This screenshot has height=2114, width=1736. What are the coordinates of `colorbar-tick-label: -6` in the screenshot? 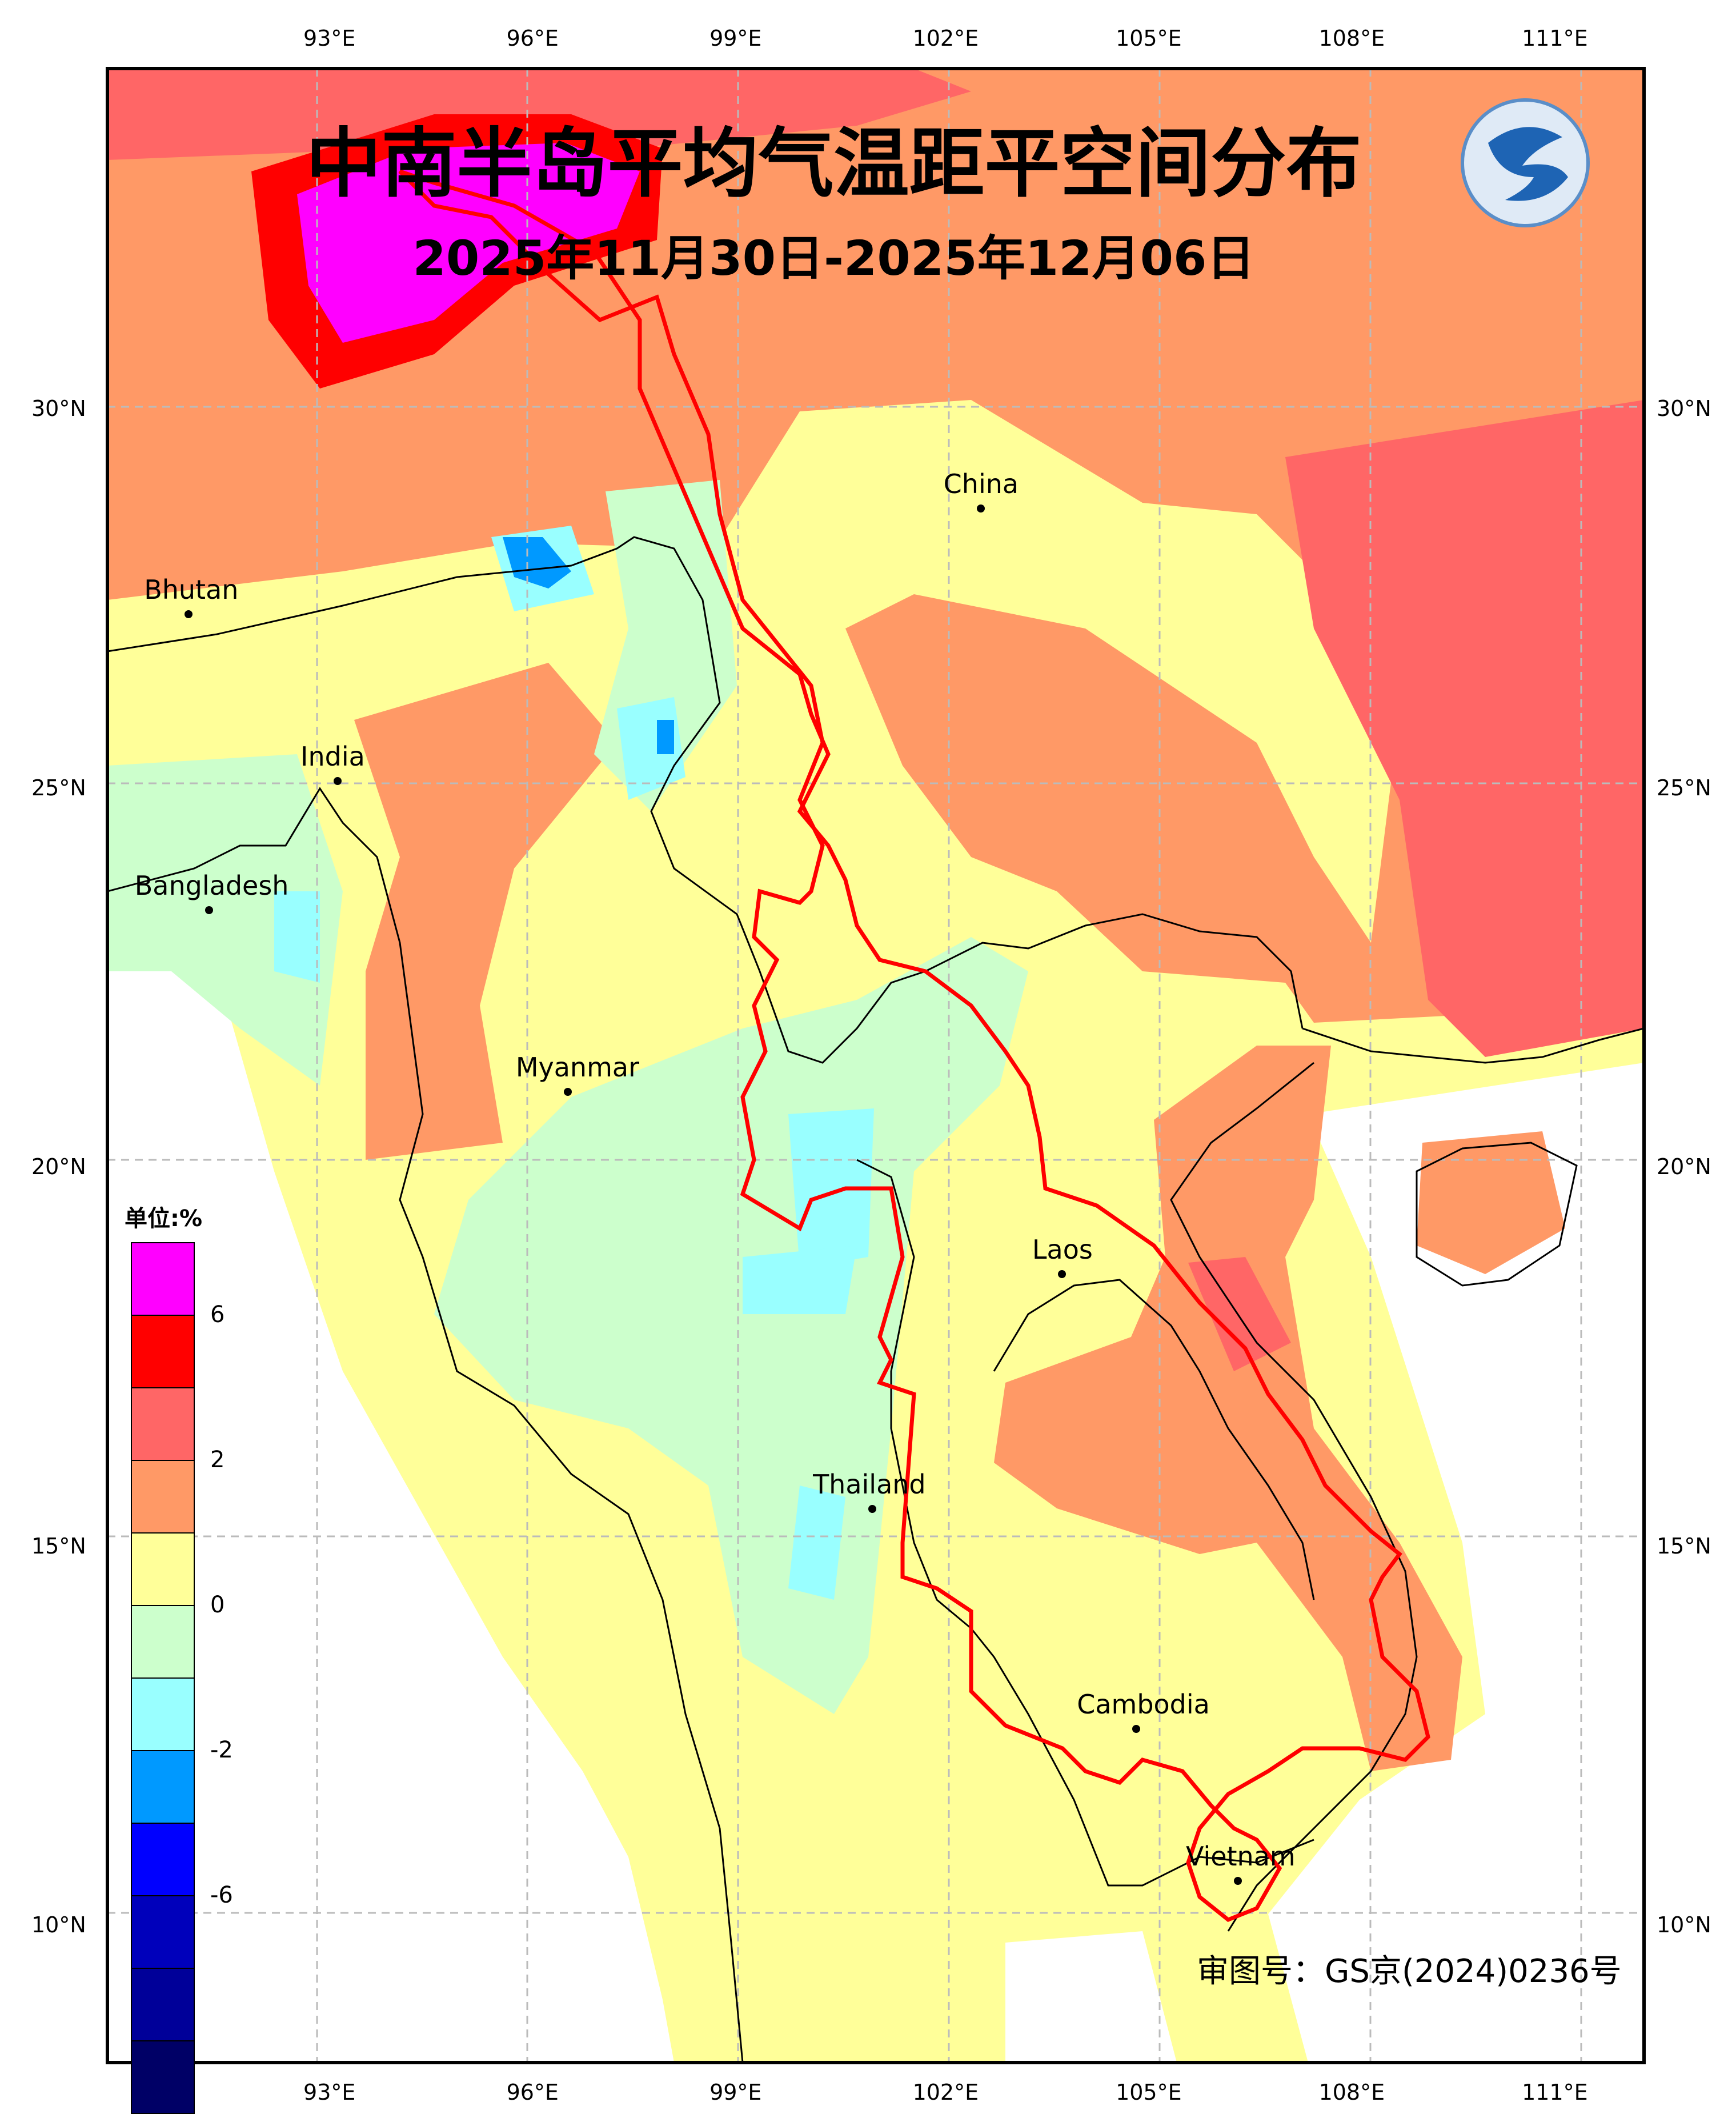 It's located at (221, 1895).